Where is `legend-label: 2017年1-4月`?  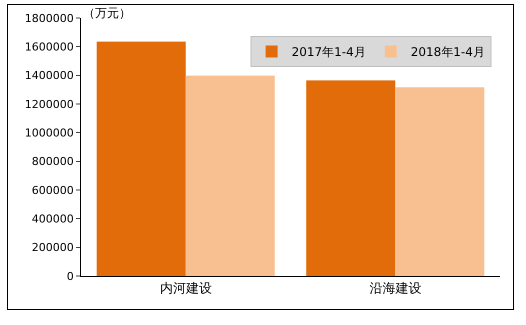 legend-label: 2017年1-4月 is located at coordinates (329, 52).